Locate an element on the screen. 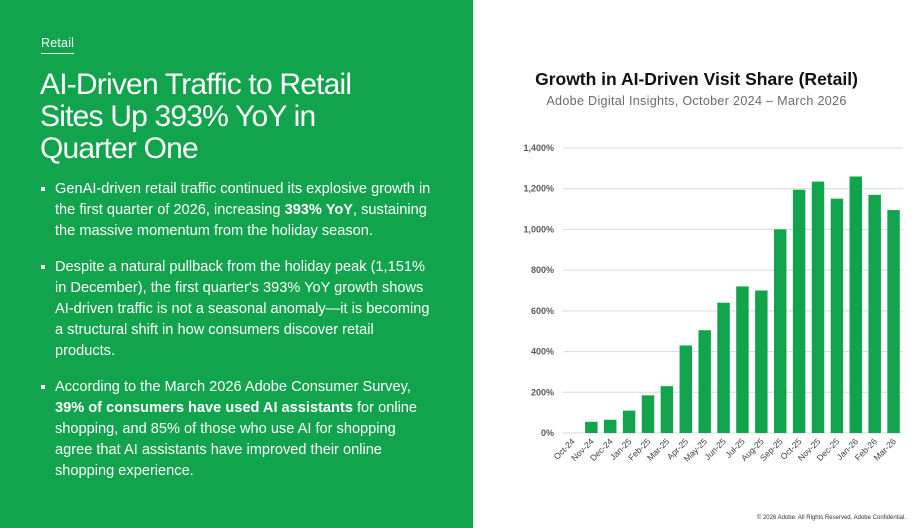 The height and width of the screenshot is (528, 920). y-tick-label: 1,400% is located at coordinates (538, 148).